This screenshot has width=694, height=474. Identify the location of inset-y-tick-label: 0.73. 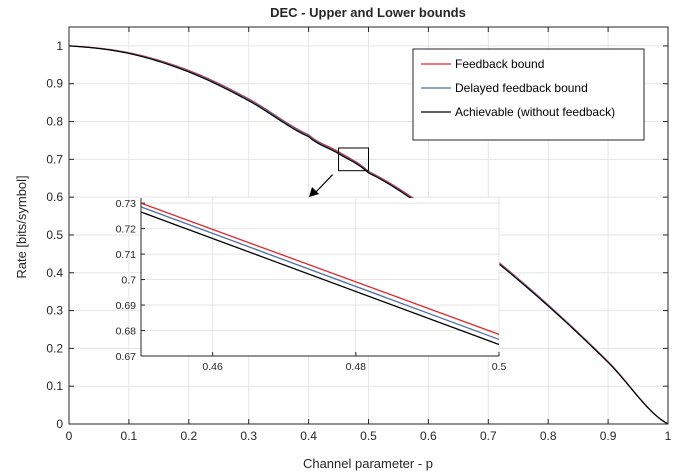
(126, 204).